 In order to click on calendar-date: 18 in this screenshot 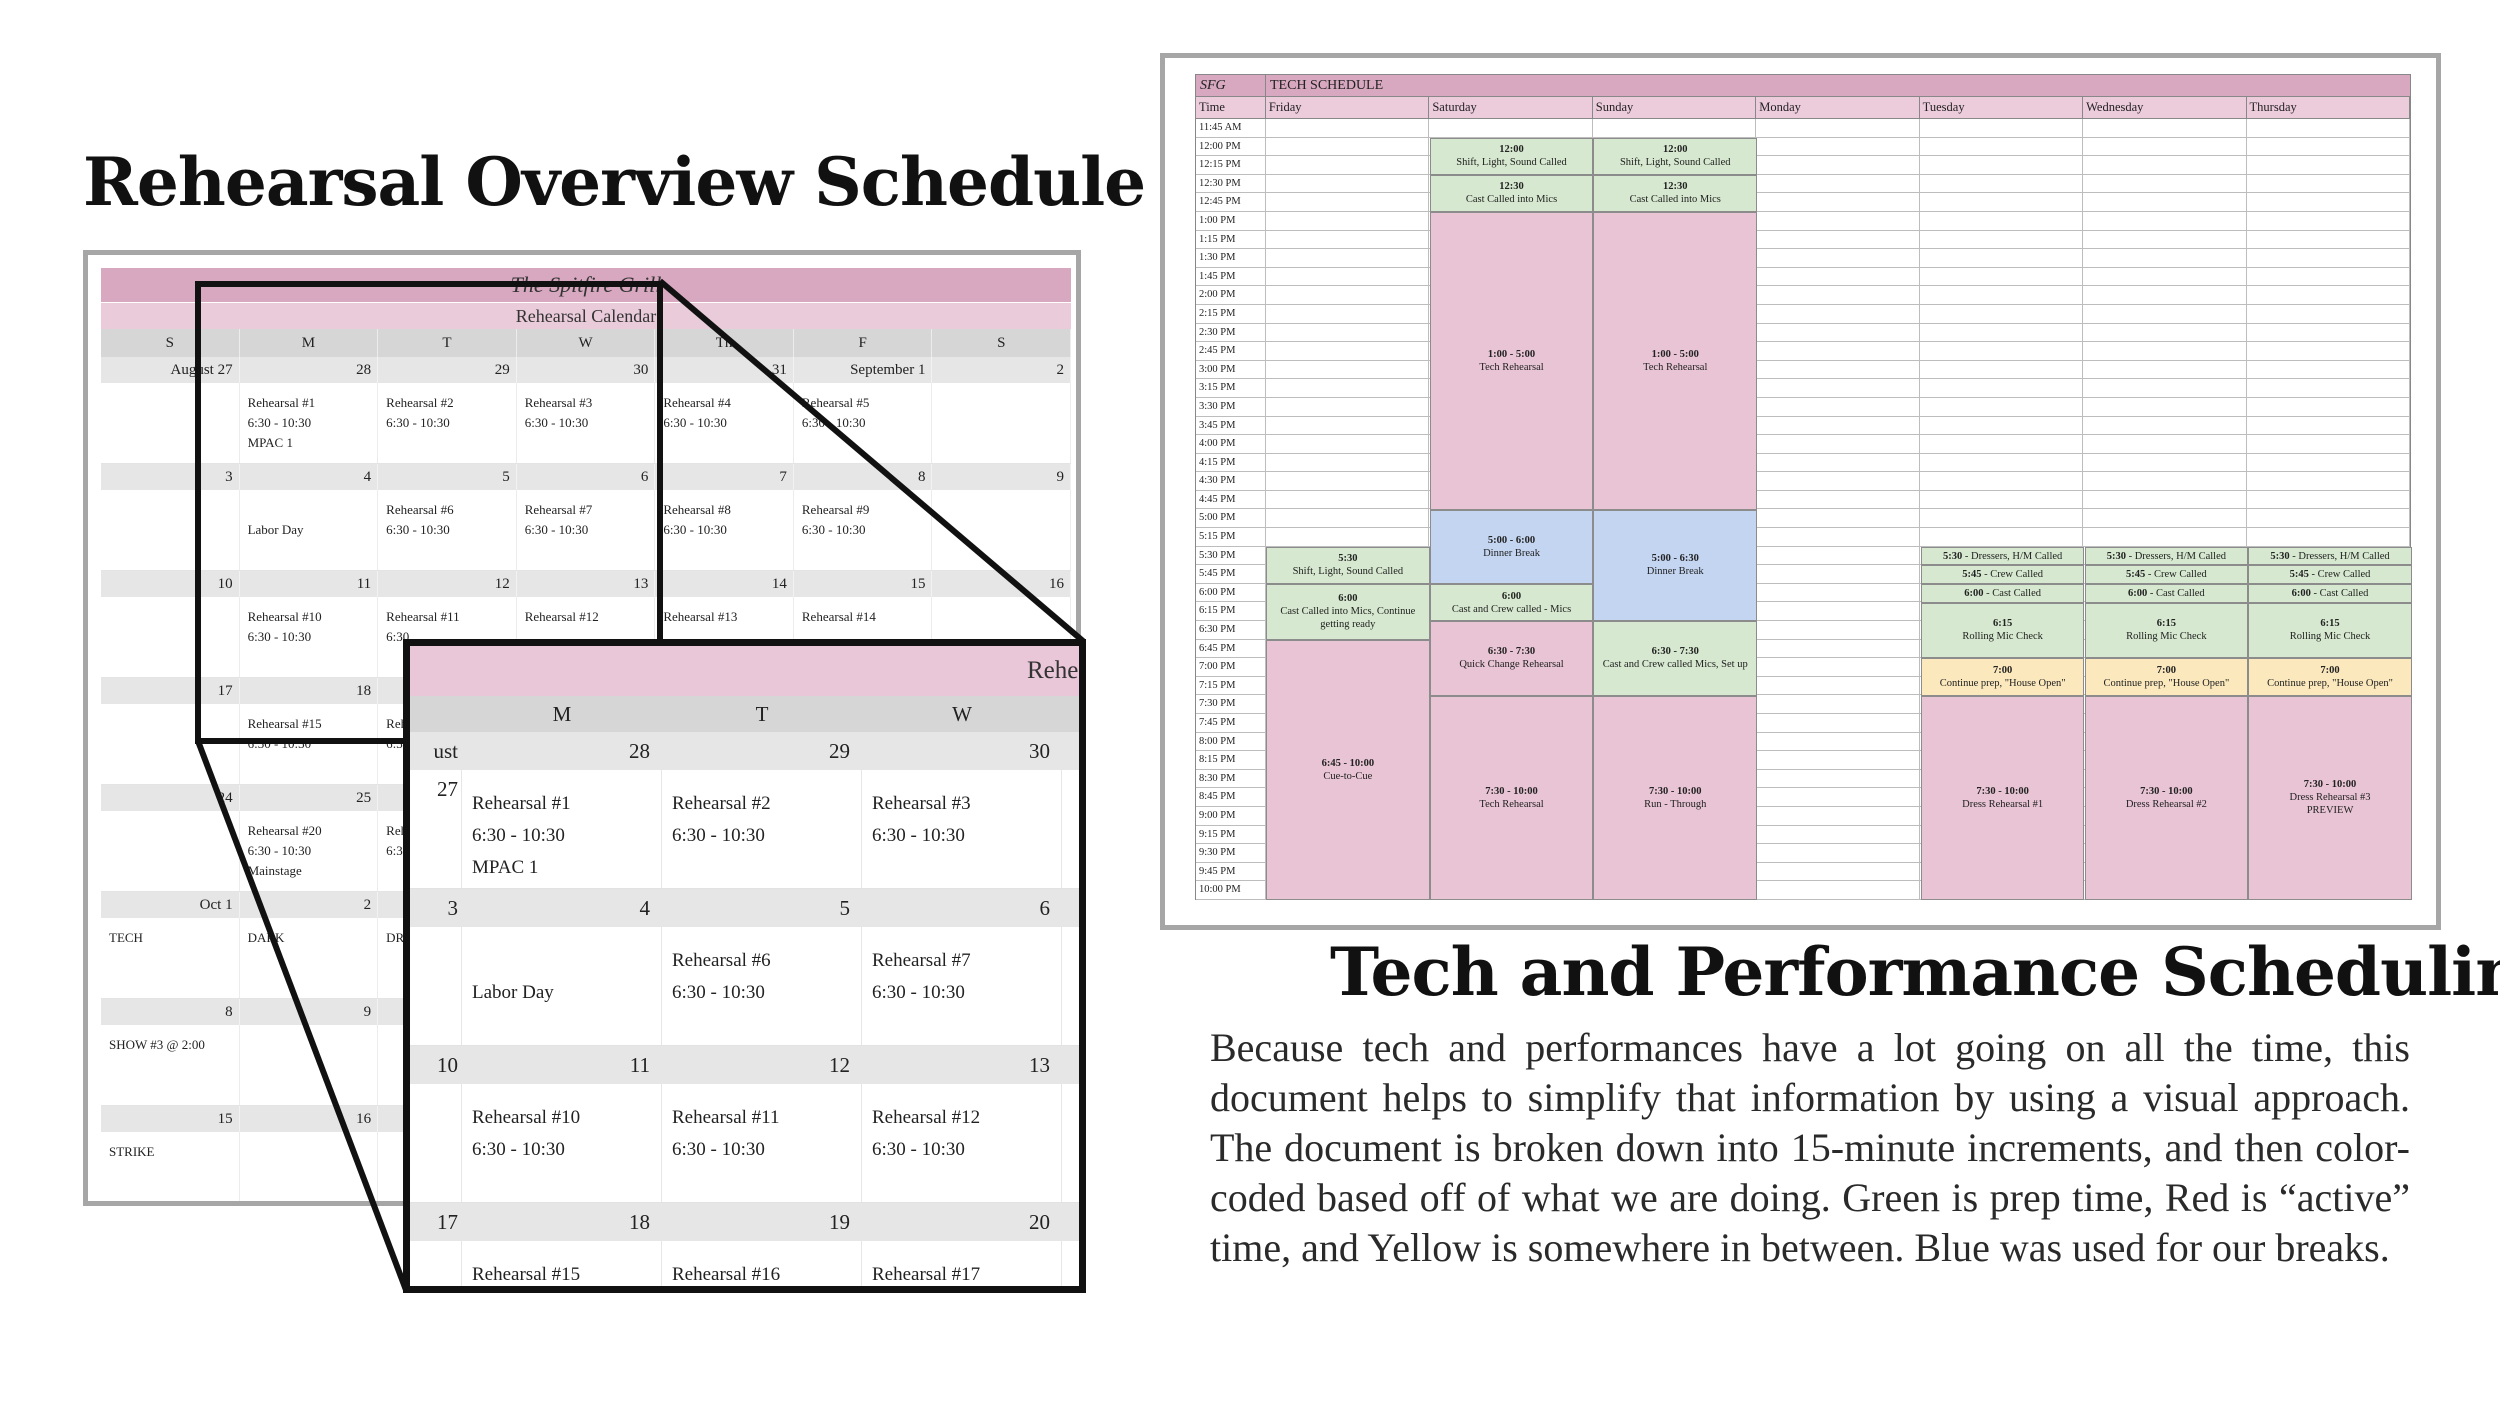, I will do `click(309, 691)`.